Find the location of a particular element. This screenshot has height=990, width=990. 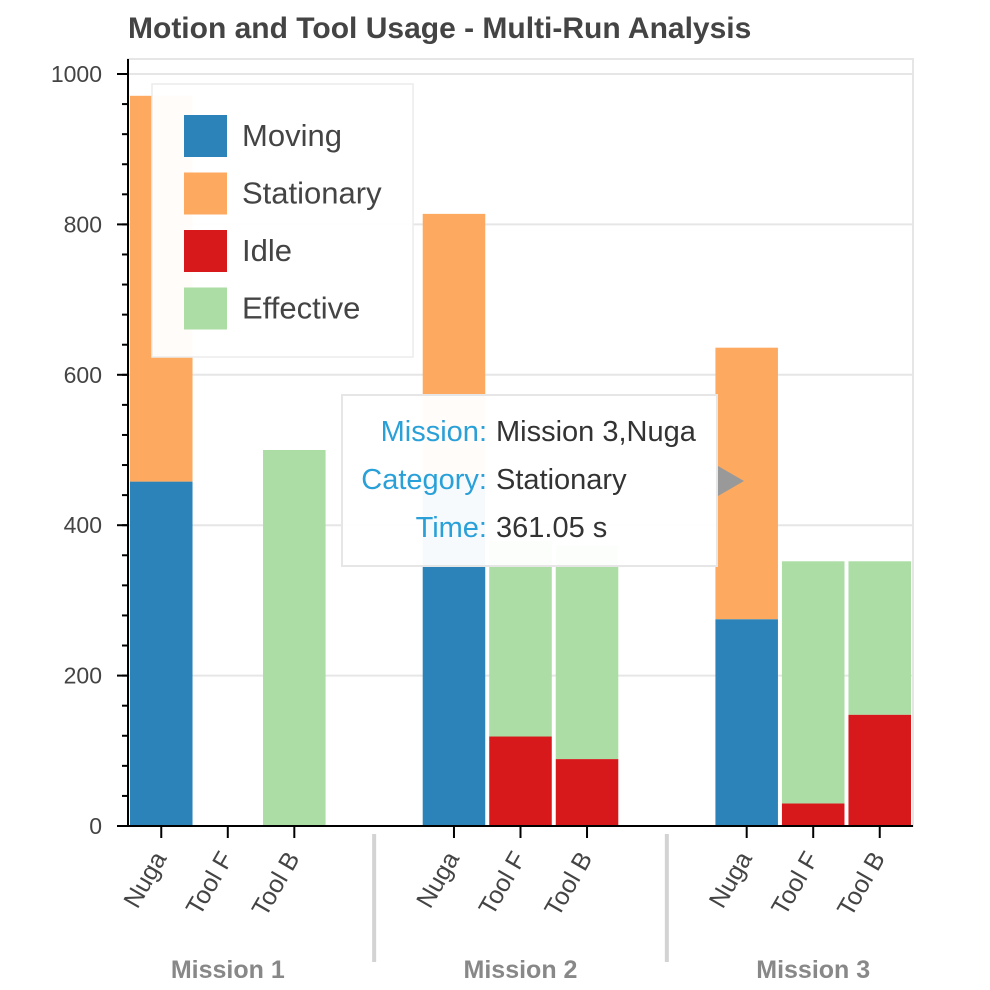

legend-label: Moving is located at coordinates (292, 135).